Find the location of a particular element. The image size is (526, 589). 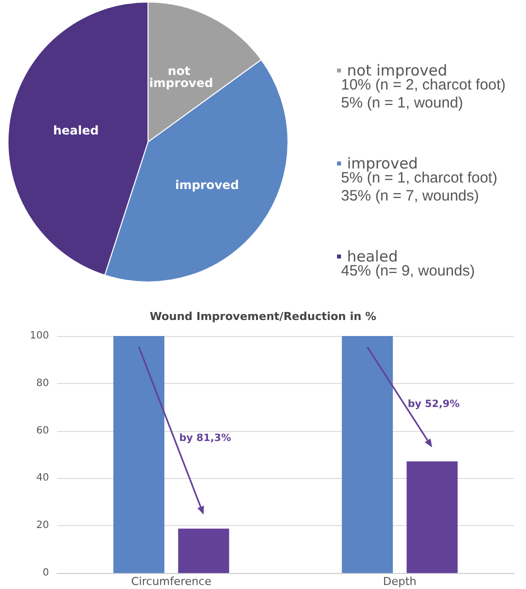

x-tick-label: Depth is located at coordinates (399, 581).